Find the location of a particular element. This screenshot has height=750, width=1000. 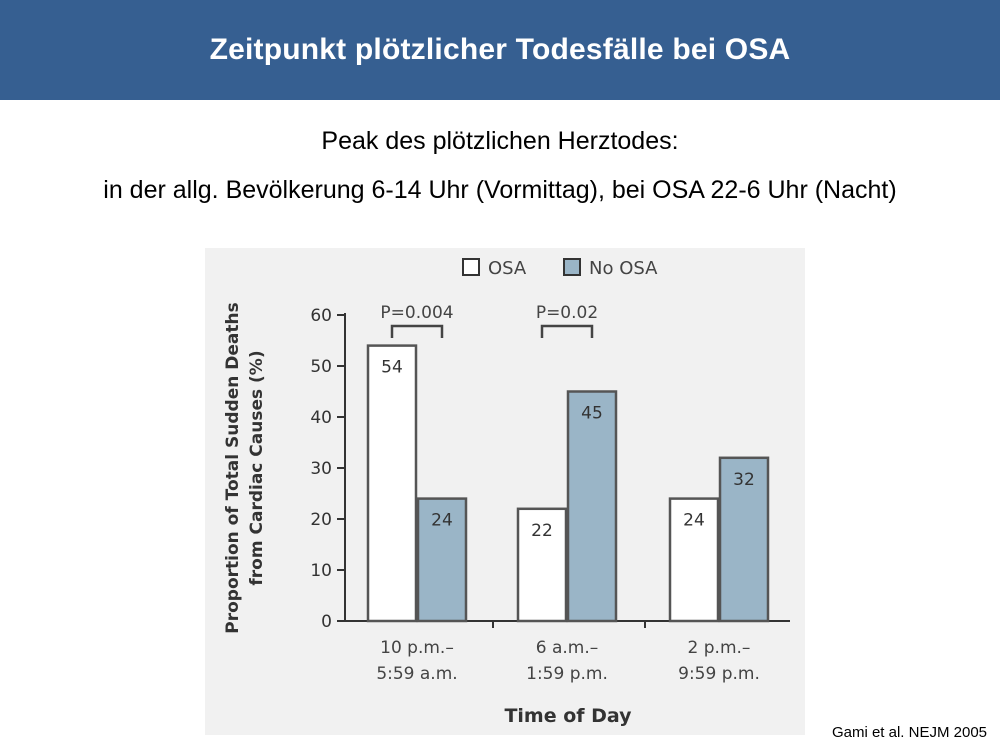

bar-data-label: 22 is located at coordinates (542, 531).